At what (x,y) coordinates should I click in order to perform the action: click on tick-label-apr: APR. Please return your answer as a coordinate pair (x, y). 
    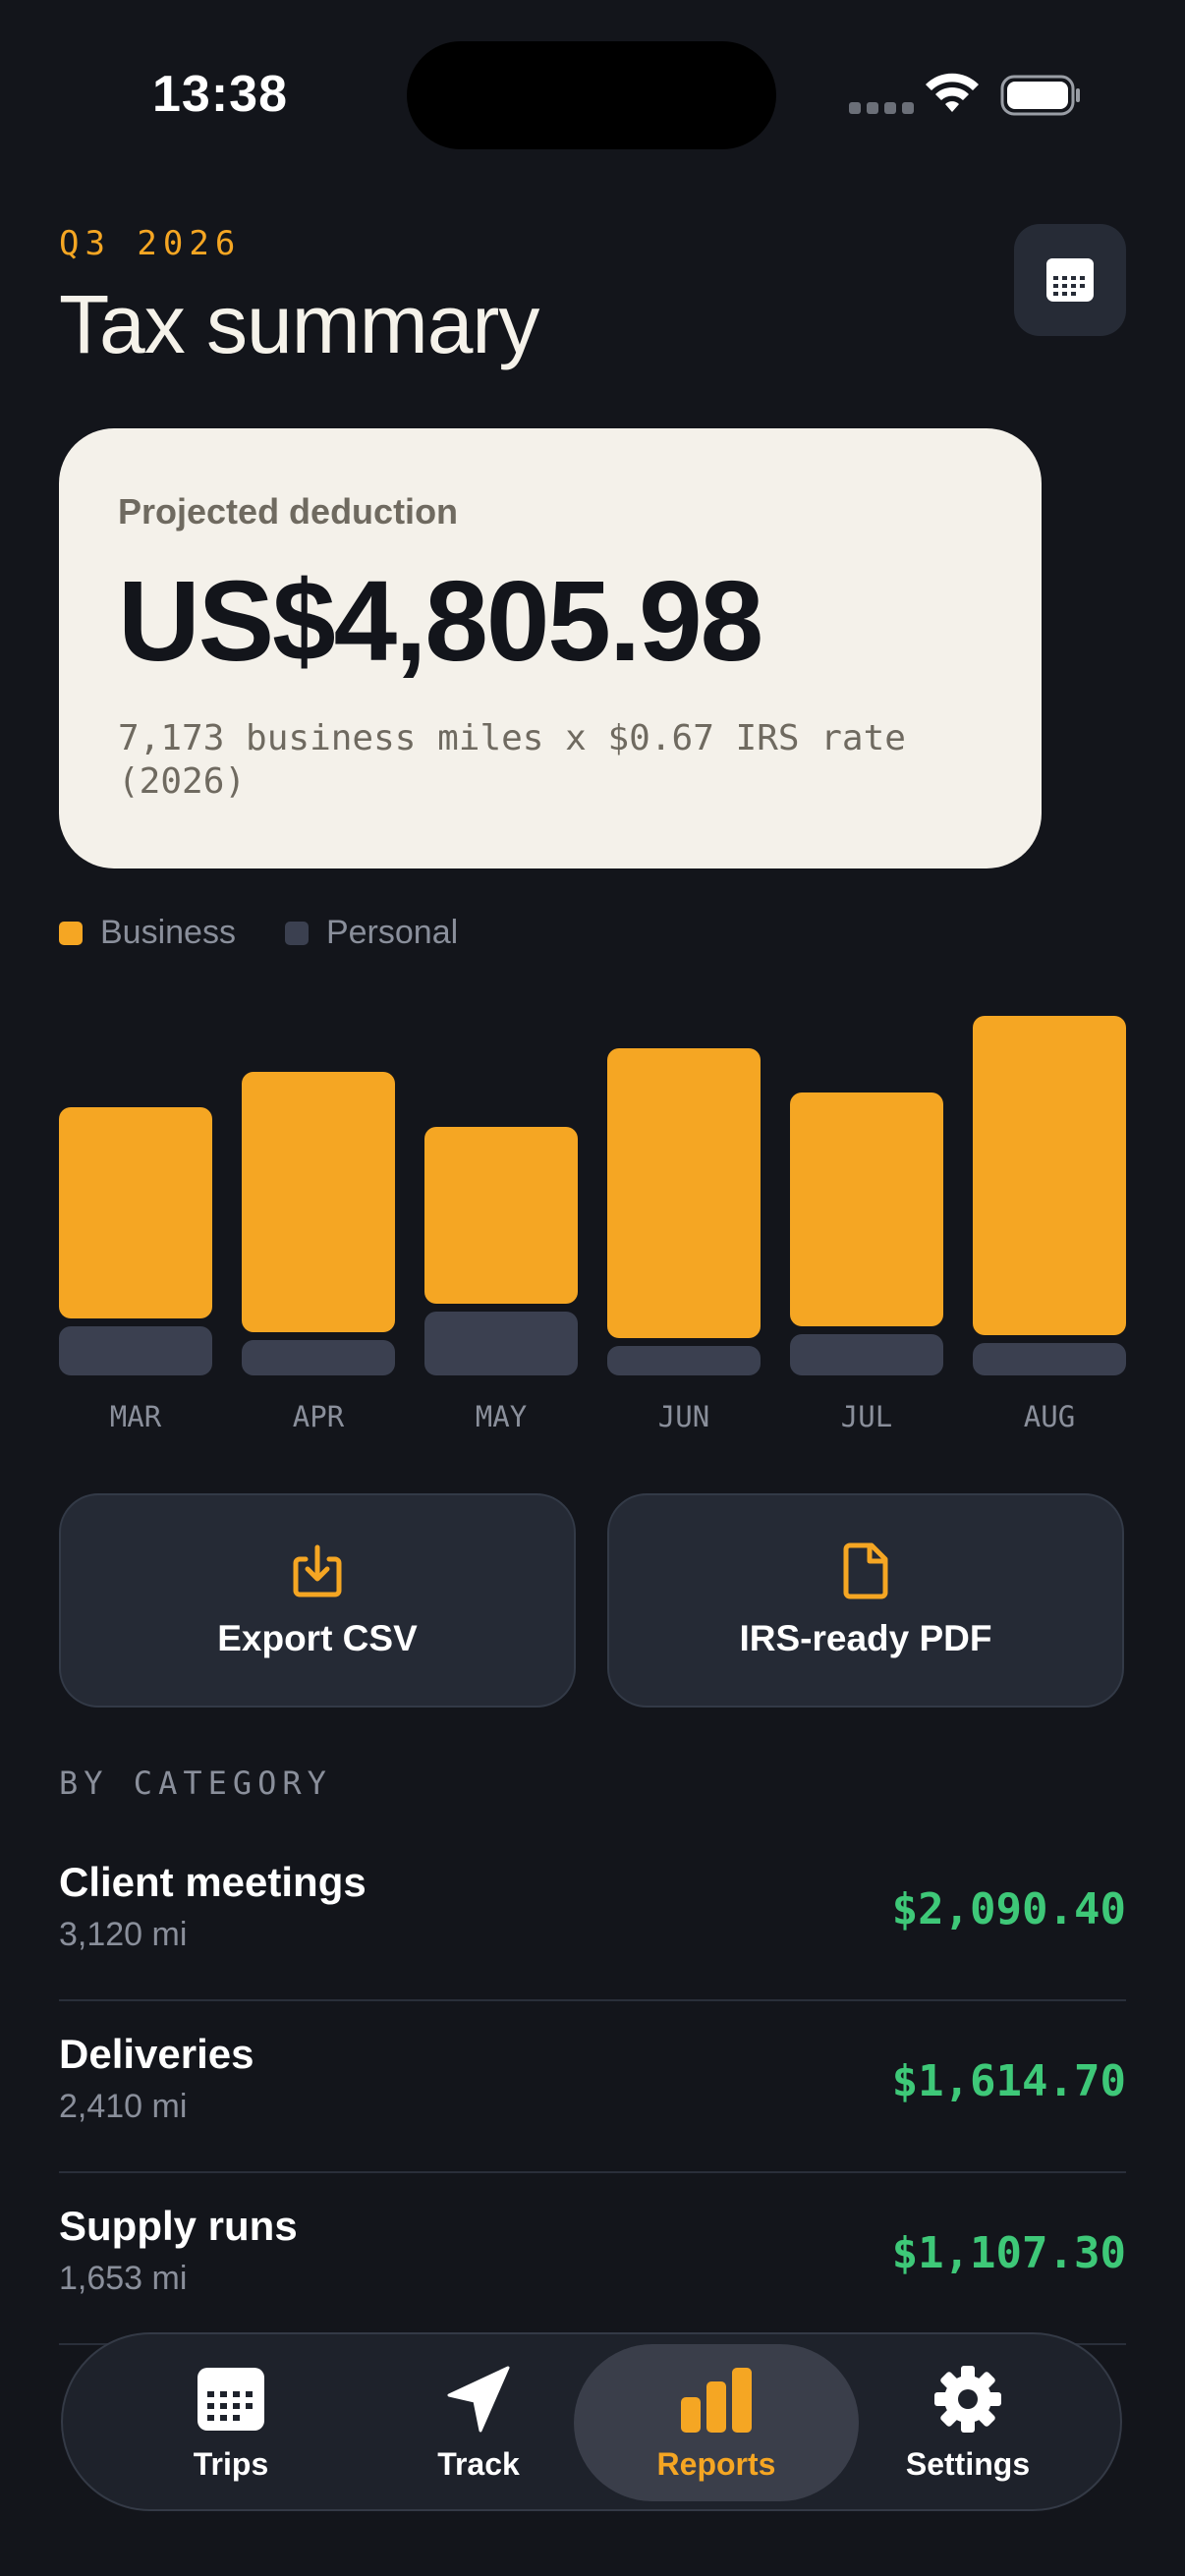
    Looking at the image, I should click on (319, 1416).